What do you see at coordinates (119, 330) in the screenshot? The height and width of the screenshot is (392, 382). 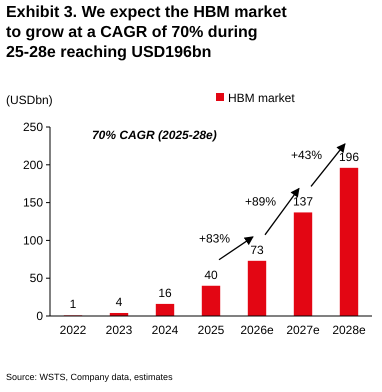 I see `x-tick-label: 2023` at bounding box center [119, 330].